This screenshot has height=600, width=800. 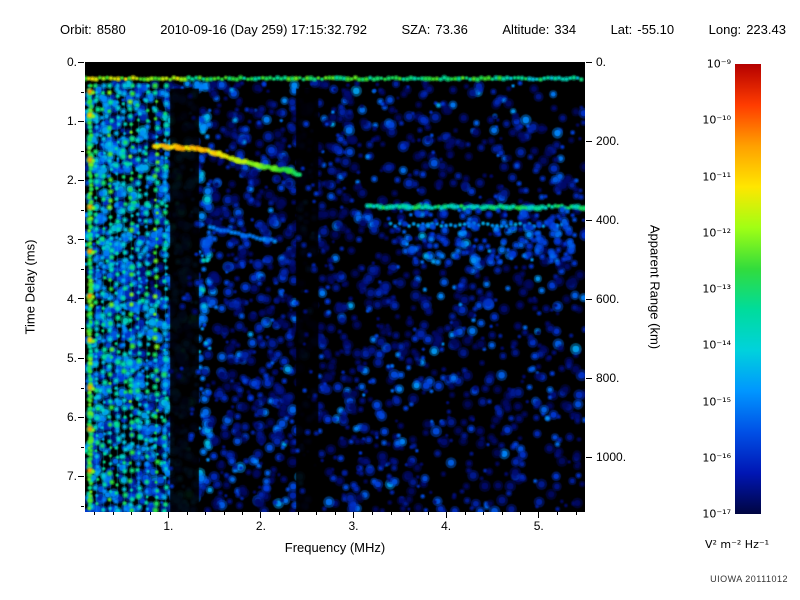 I want to click on long-field: Long: 223.43, so click(x=747, y=29).